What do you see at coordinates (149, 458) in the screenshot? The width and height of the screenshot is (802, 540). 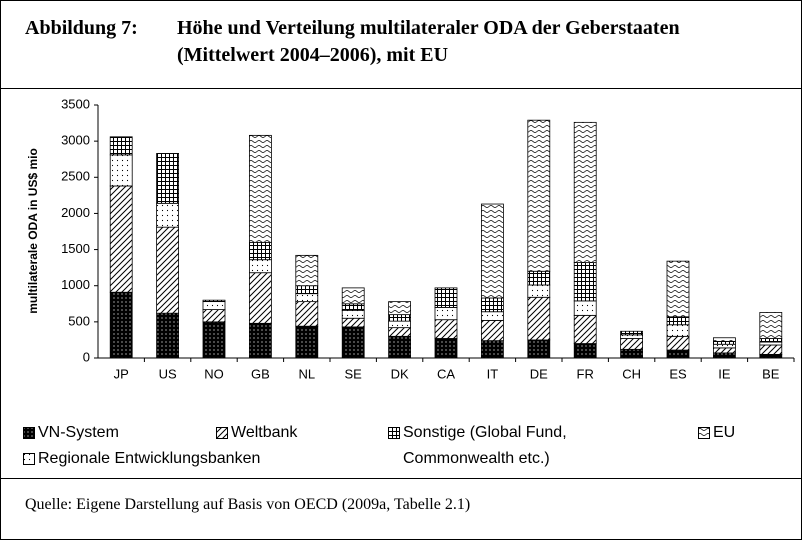 I see `legend-label: Regionale Entwicklungsbanken` at bounding box center [149, 458].